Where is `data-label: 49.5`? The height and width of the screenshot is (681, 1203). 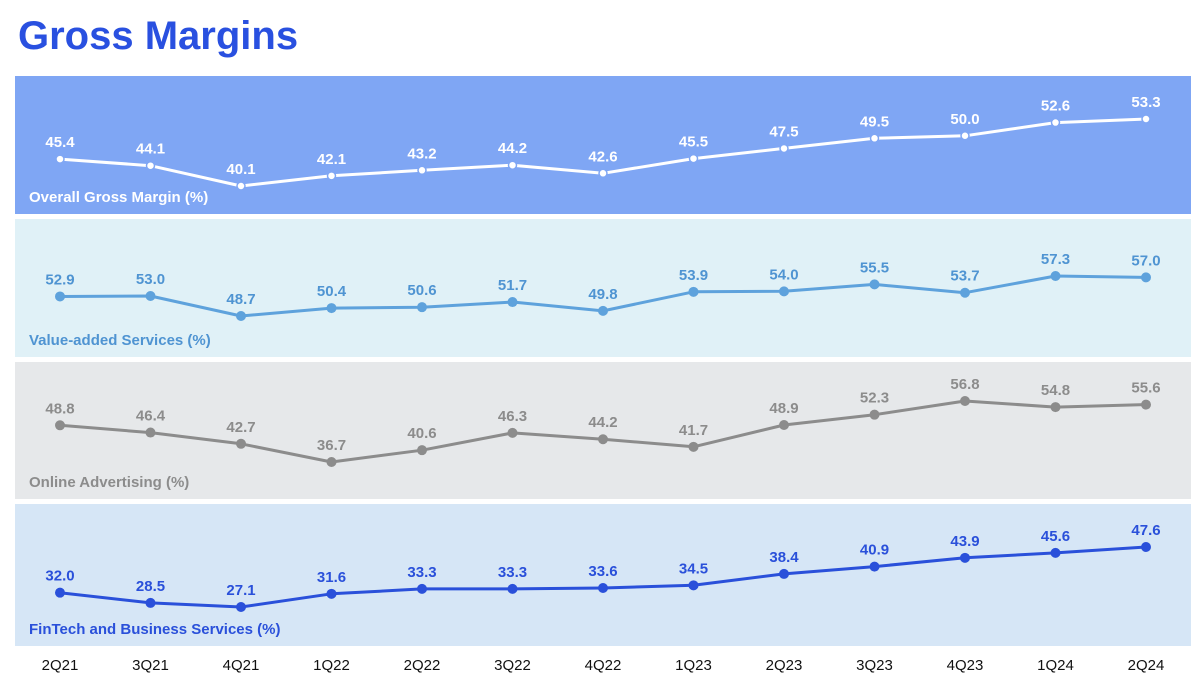 data-label: 49.5 is located at coordinates (874, 121).